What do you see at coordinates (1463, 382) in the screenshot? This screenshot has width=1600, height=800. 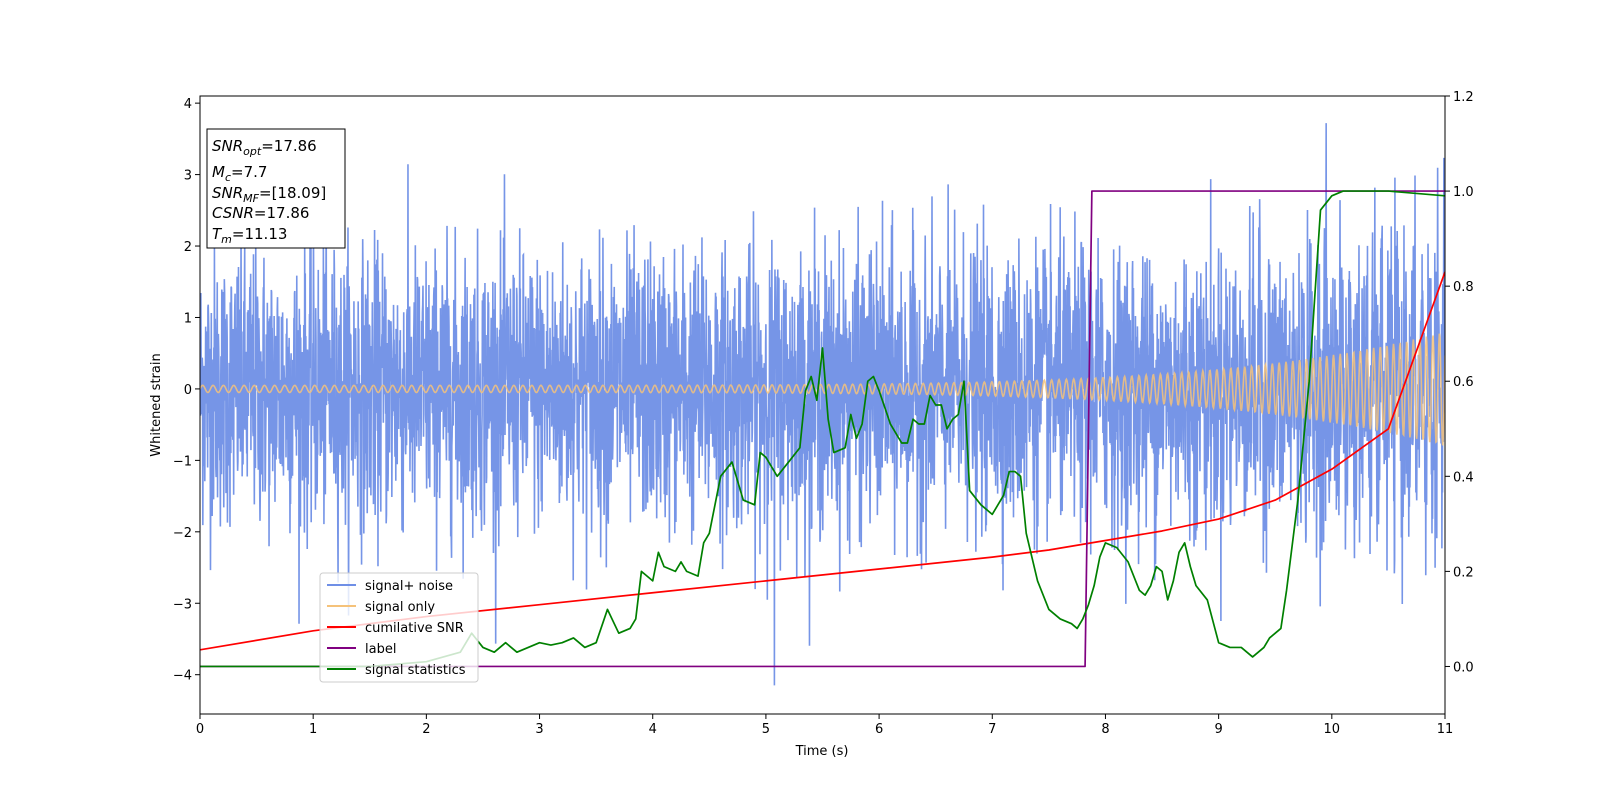 I see `y-right-tick-label: 0.6` at bounding box center [1463, 382].